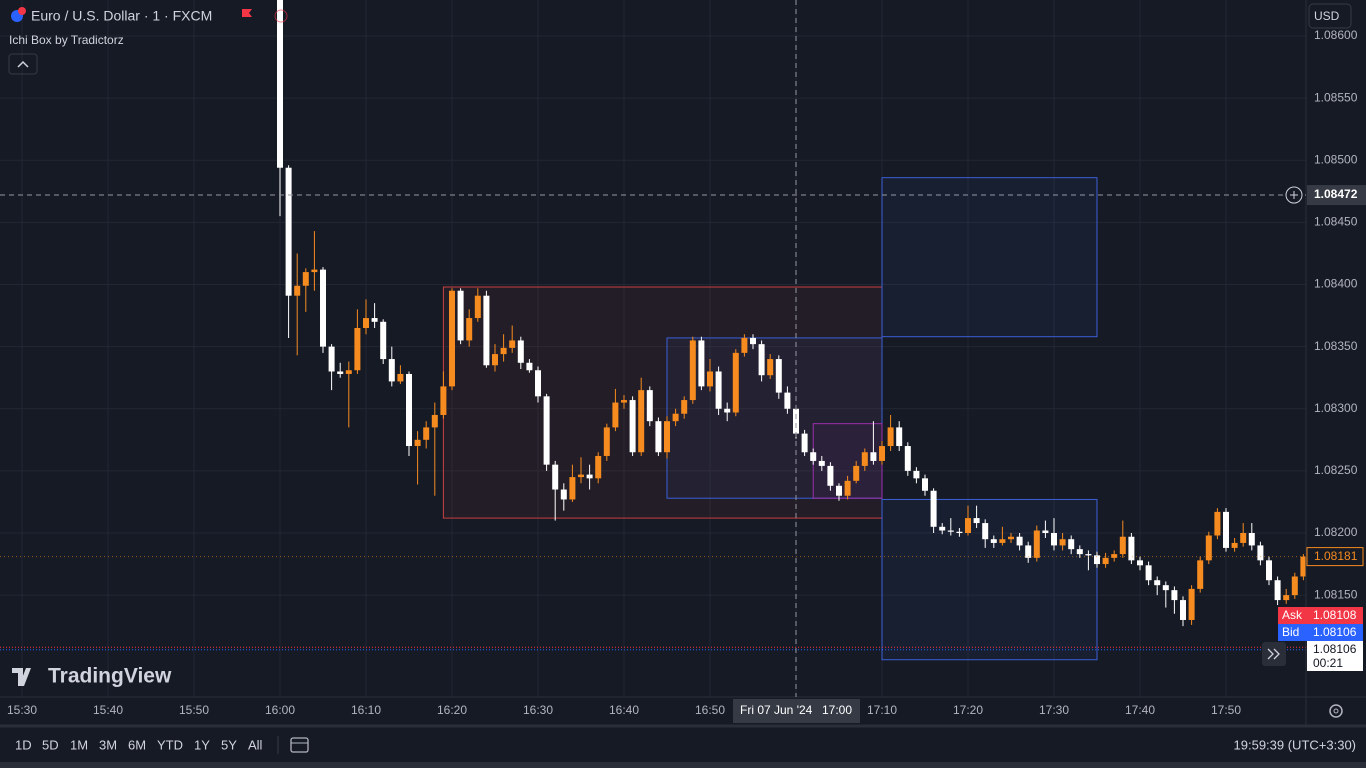  Describe the element at coordinates (1328, 663) in the screenshot. I see `countdown: 00:21` at that location.